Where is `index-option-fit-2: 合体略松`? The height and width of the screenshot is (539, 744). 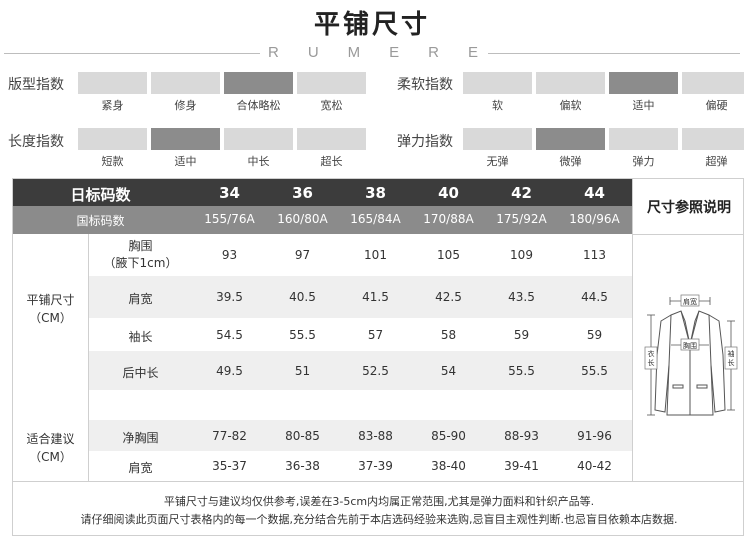
index-option-fit-2: 合体略松 is located at coordinates (258, 105).